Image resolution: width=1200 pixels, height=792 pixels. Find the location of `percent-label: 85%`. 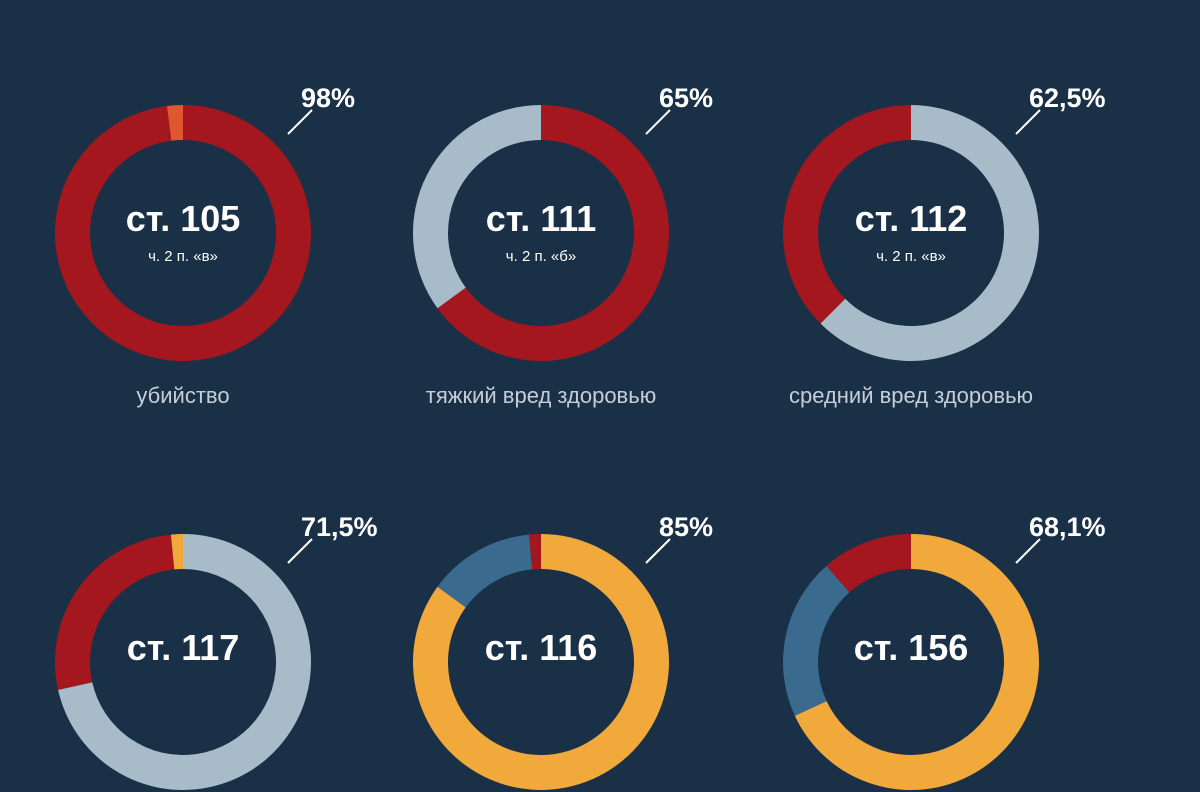

percent-label: 85% is located at coordinates (686, 527).